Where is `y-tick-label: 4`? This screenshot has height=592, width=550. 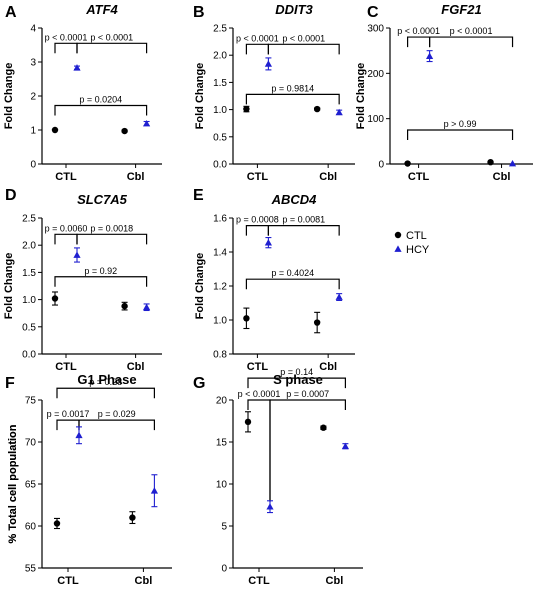
y-tick-label: 4 is located at coordinates (33, 29).